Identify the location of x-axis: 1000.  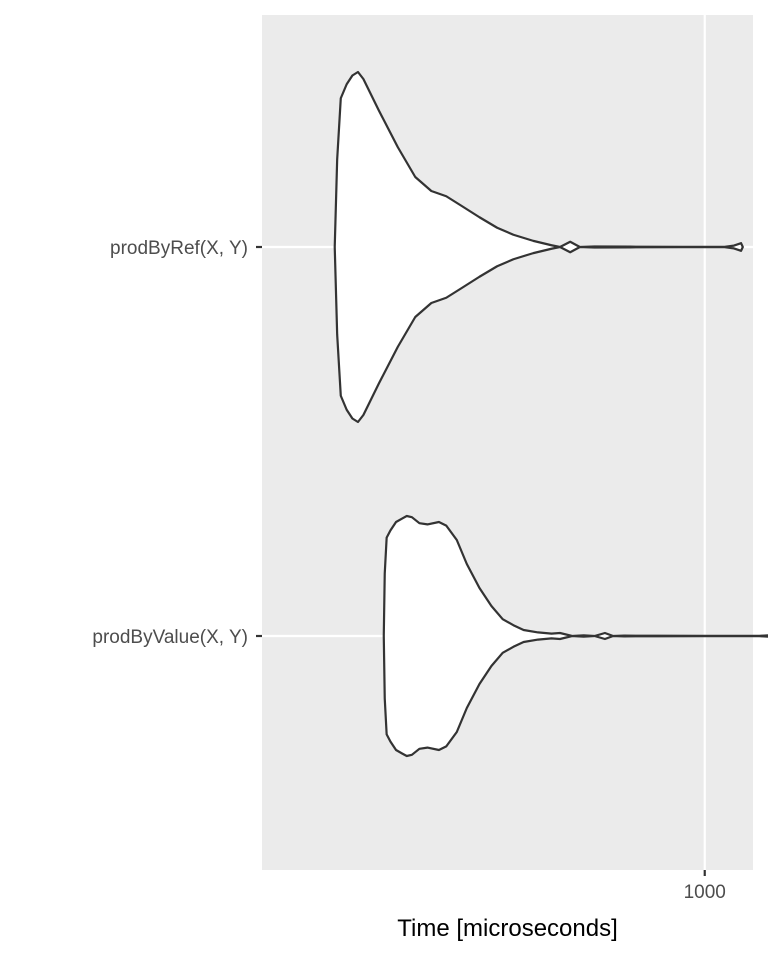
(705, 886).